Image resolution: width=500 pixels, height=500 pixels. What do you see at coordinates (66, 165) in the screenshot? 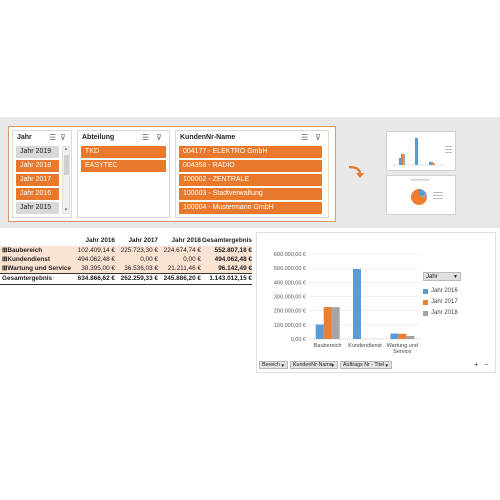
I see `scrollbar-thumb` at bounding box center [66, 165].